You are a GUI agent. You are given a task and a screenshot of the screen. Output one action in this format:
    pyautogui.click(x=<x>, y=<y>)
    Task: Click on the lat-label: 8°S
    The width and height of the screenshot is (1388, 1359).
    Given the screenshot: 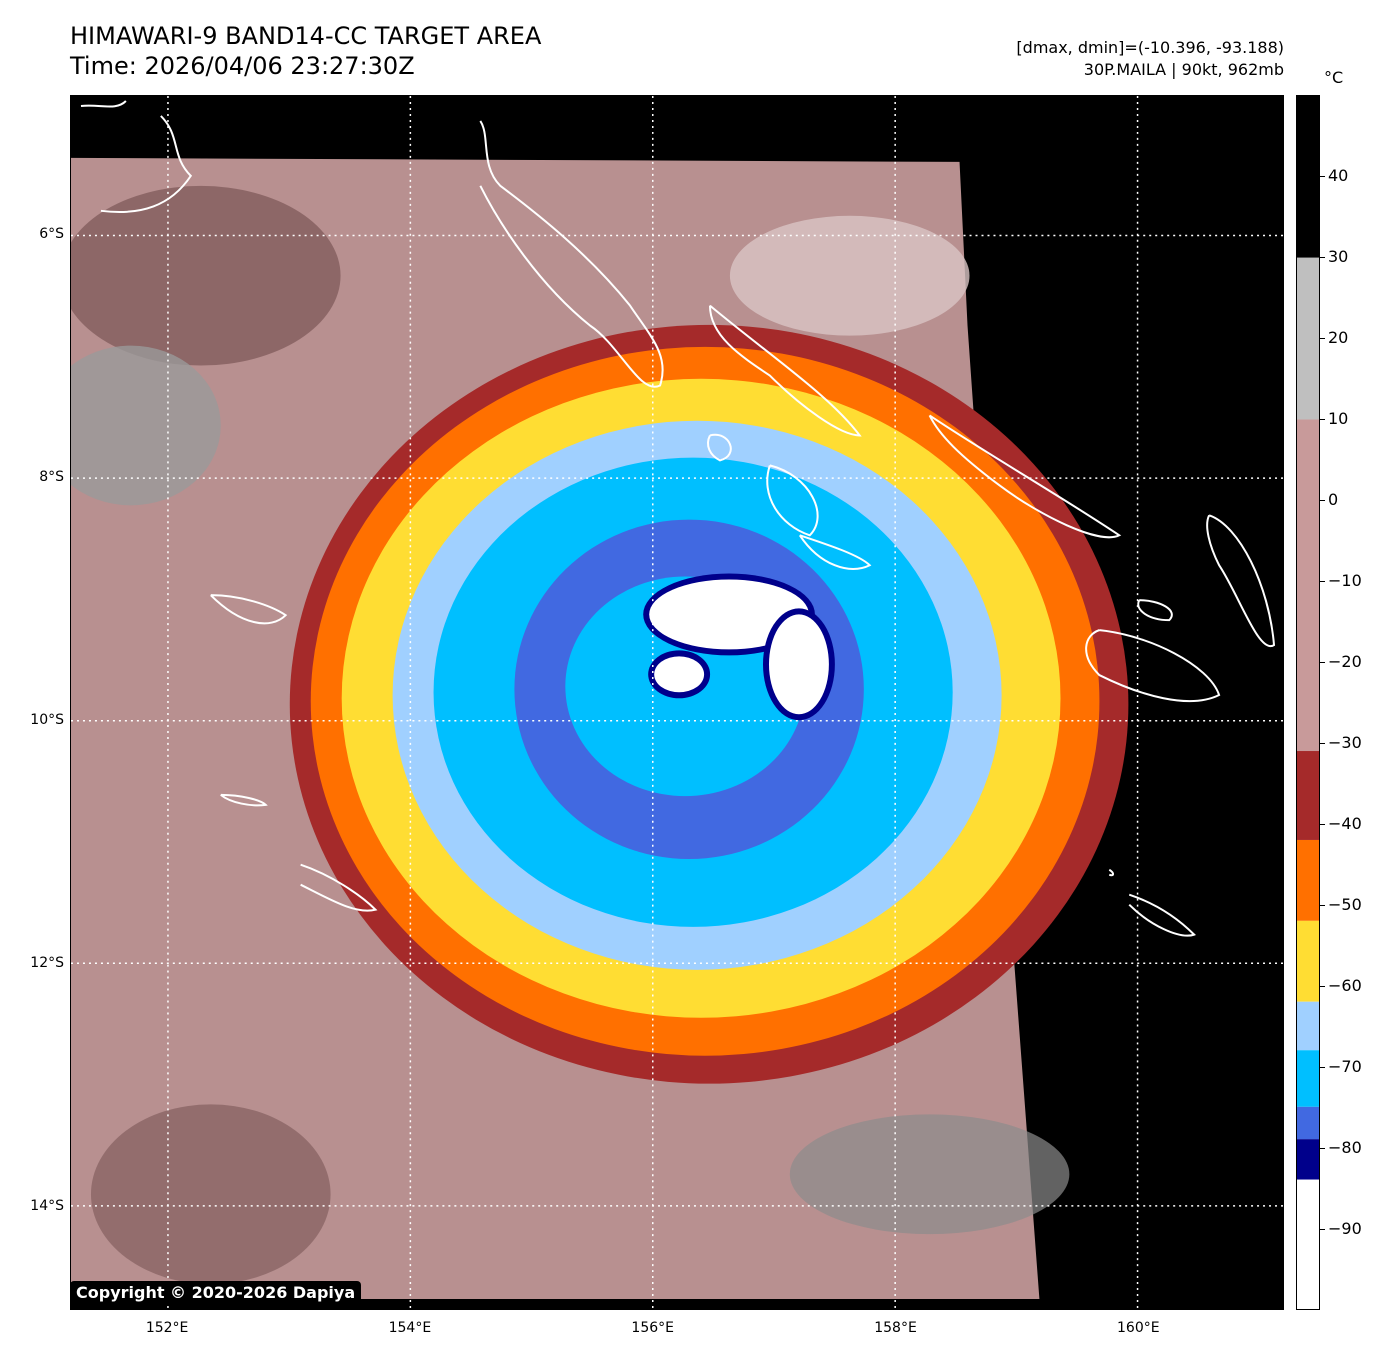 What is the action you would take?
    pyautogui.click(x=51, y=476)
    